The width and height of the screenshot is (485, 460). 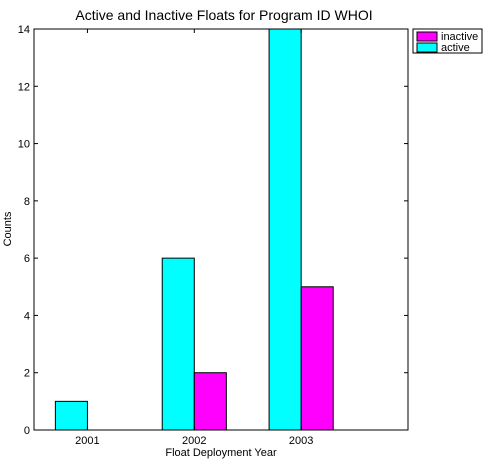 I want to click on legend-label-inactive: inactive, so click(x=459, y=37).